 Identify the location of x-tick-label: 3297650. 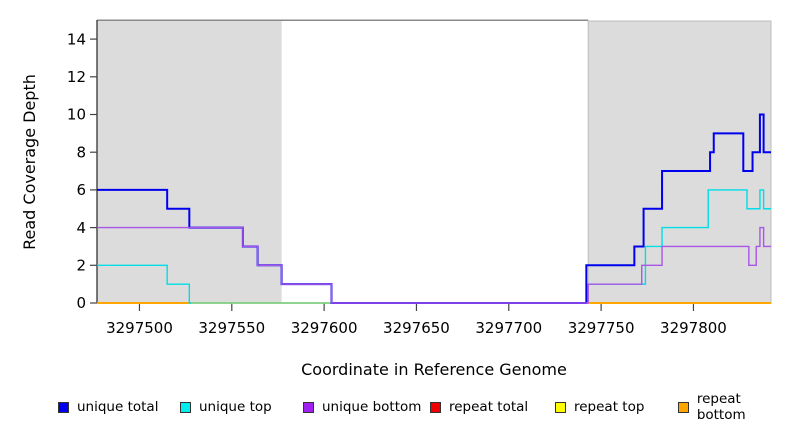
(416, 328).